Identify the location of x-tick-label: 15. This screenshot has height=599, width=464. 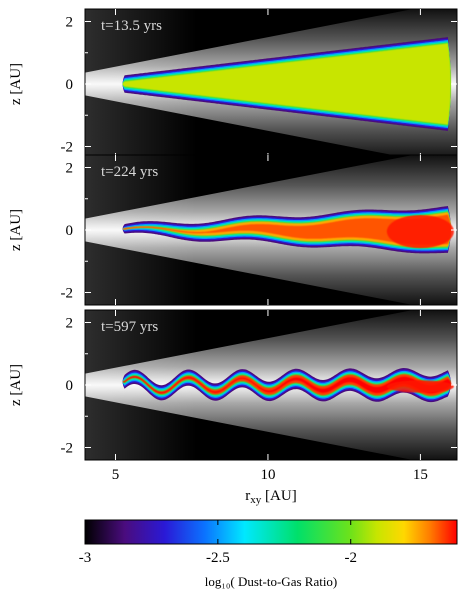
(420, 475).